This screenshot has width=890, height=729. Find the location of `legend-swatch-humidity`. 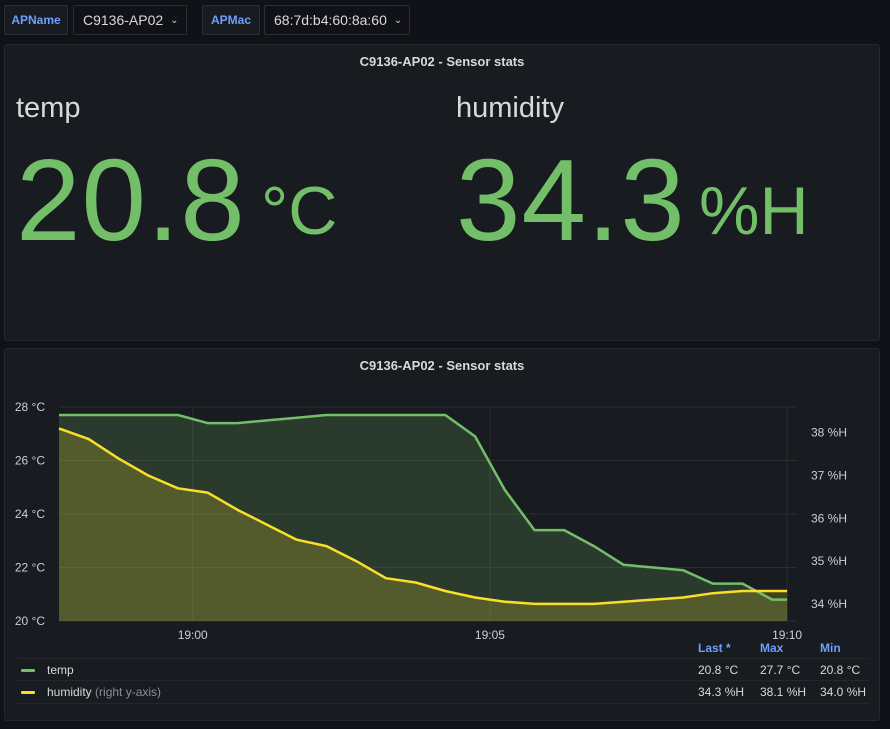

legend-swatch-humidity is located at coordinates (28, 692).